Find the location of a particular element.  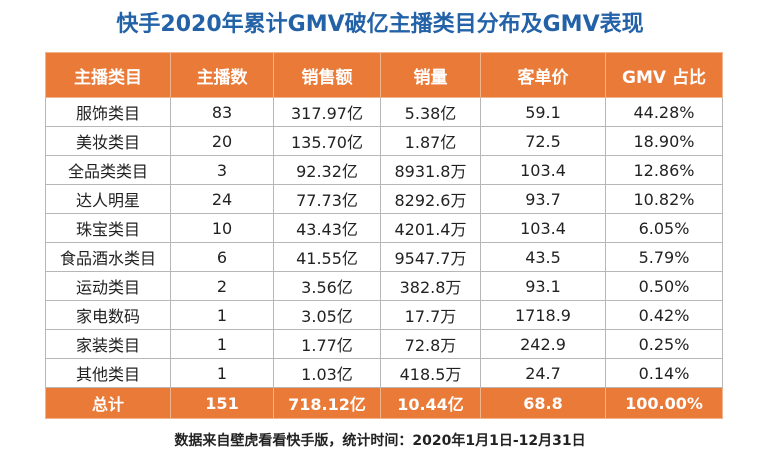

table-row: 达人明星 24 77.73亿 8292.6万 93.7 10.82% is located at coordinates (384, 199).